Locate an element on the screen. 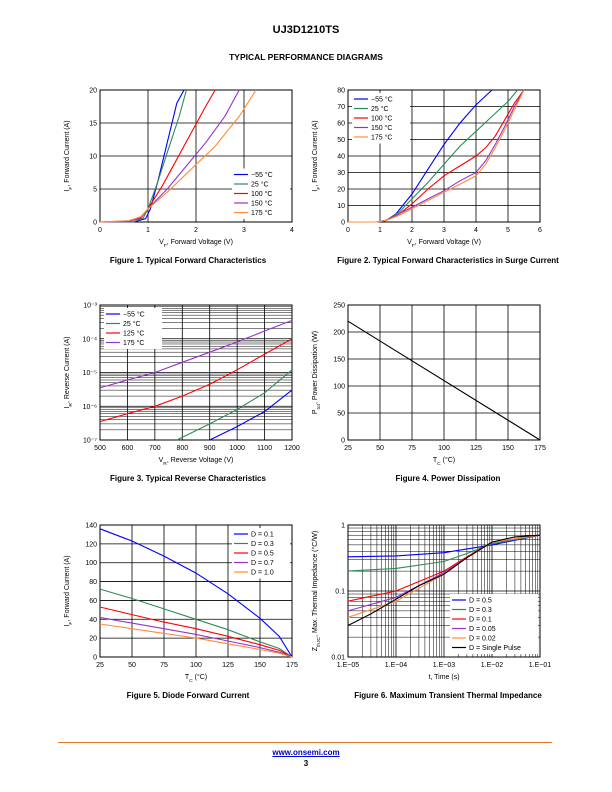  x-tick-label: 3 is located at coordinates (444, 230).